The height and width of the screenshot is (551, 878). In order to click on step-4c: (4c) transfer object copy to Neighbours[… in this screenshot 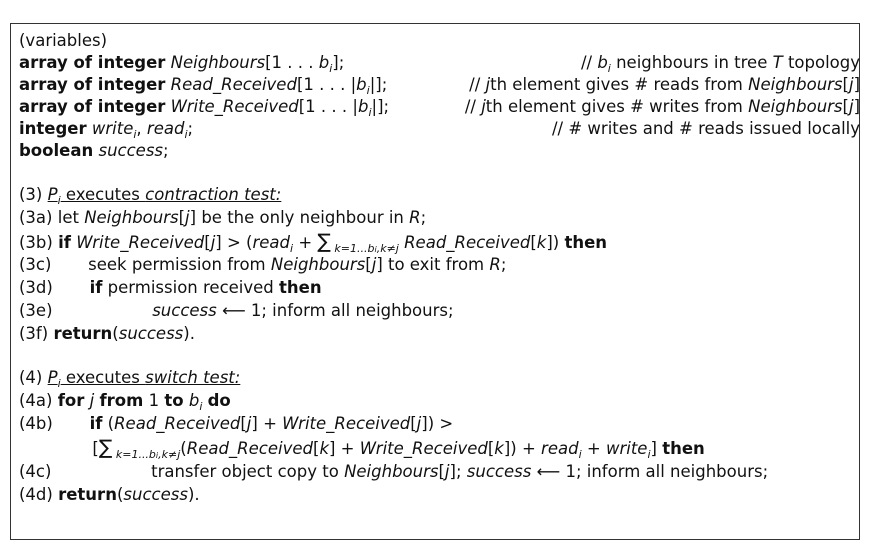, I will do `click(394, 471)`.